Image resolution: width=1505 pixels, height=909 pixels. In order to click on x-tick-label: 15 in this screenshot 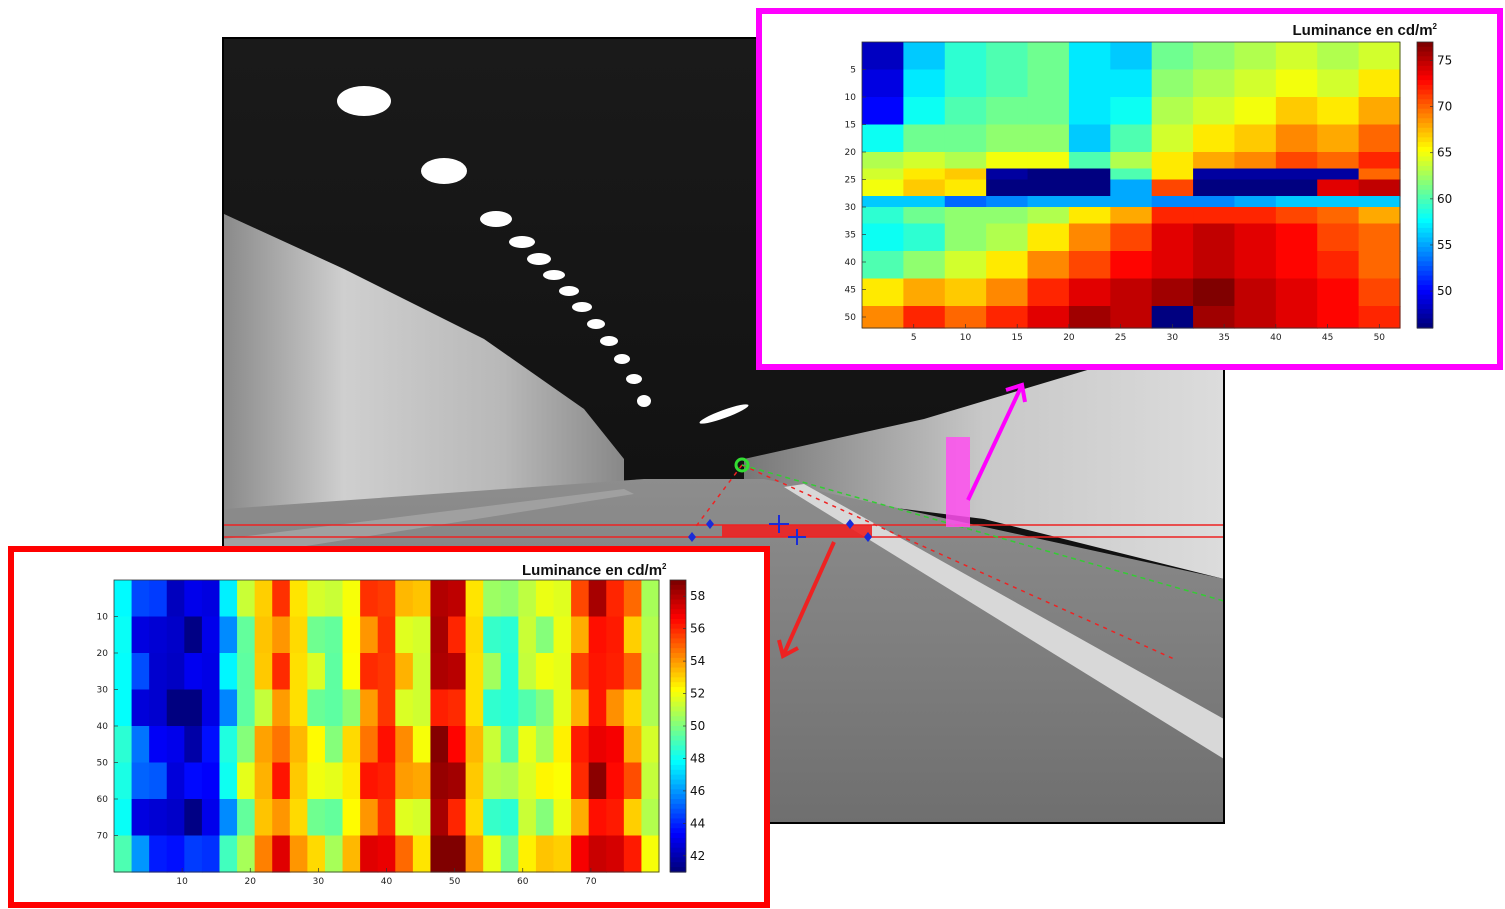, I will do `click(1016, 338)`.